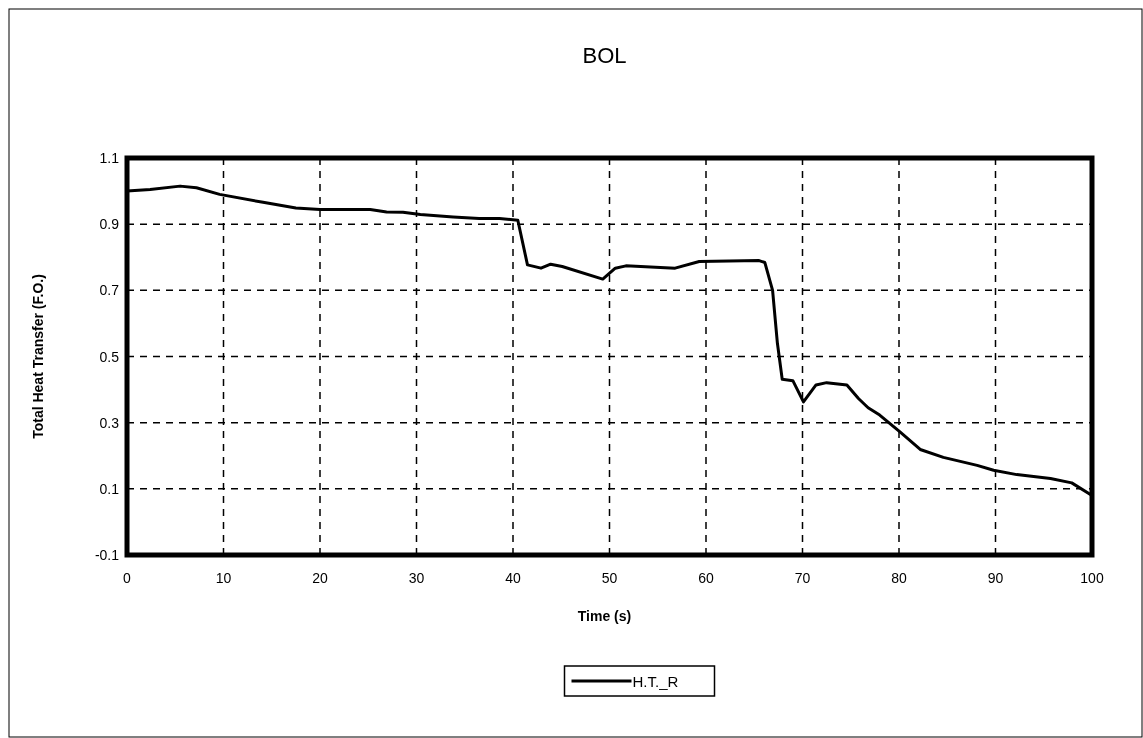 The width and height of the screenshot is (1143, 738). What do you see at coordinates (109, 422) in the screenshot?
I see `y-tick-label: 0.3` at bounding box center [109, 422].